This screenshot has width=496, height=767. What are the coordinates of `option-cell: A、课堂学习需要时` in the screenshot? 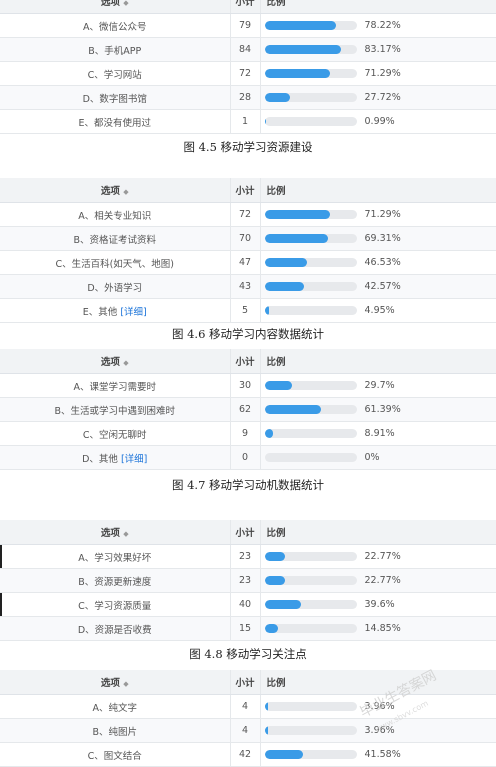 It's located at (115, 385).